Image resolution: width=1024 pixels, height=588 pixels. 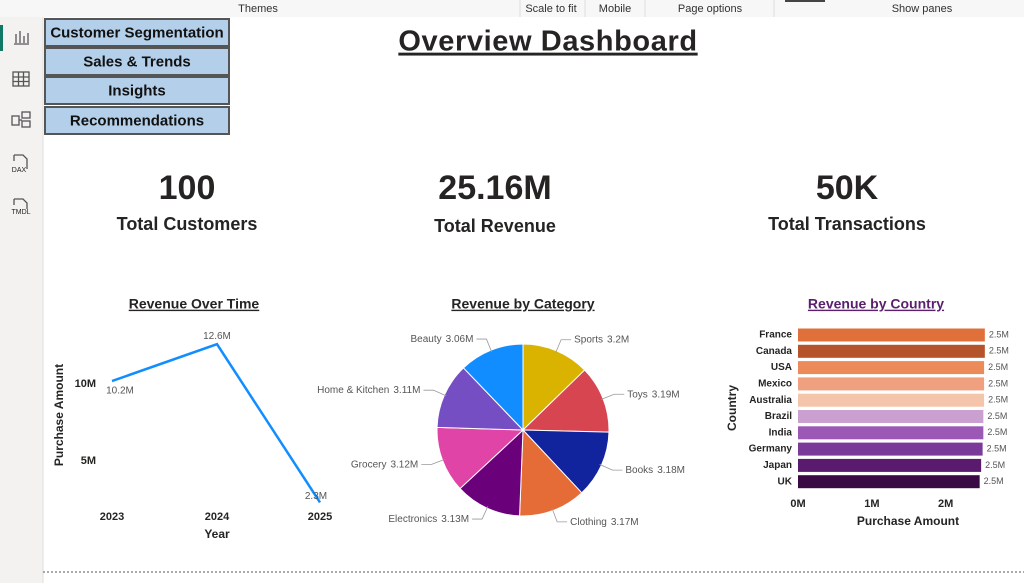 What do you see at coordinates (187, 188) in the screenshot?
I see `kpi-value: 100` at bounding box center [187, 188].